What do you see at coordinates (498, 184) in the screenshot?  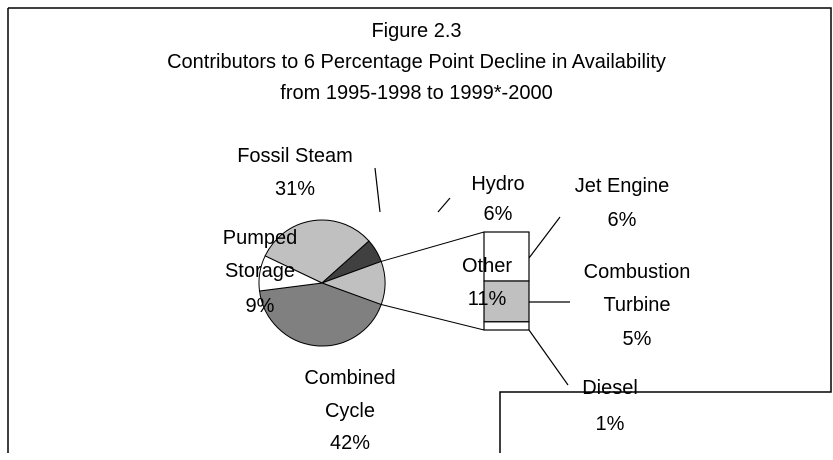 I see `slice-label: Hydro` at bounding box center [498, 184].